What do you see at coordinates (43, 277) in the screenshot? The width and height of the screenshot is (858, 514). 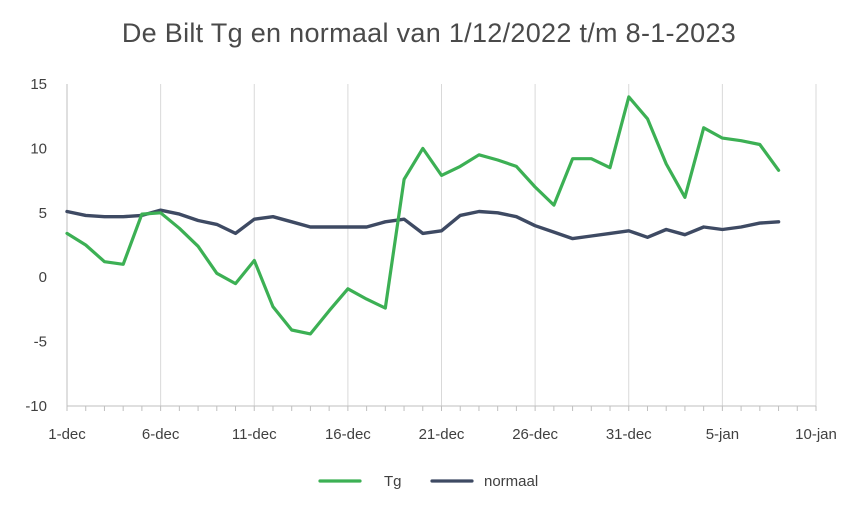 I see `y-tick-label: 0` at bounding box center [43, 277].